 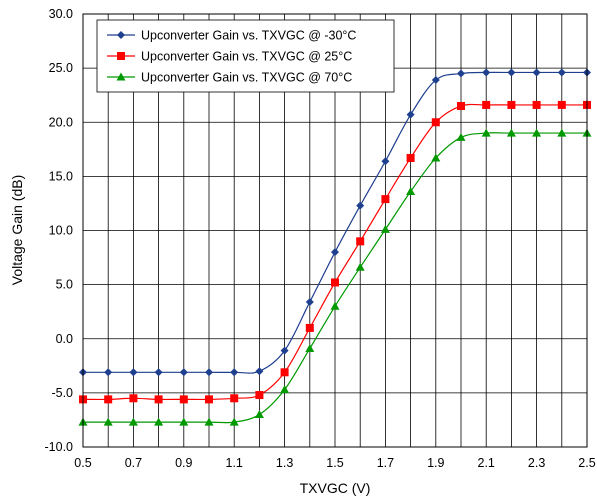 I want to click on x-tick-label: 0.7, so click(x=133, y=463).